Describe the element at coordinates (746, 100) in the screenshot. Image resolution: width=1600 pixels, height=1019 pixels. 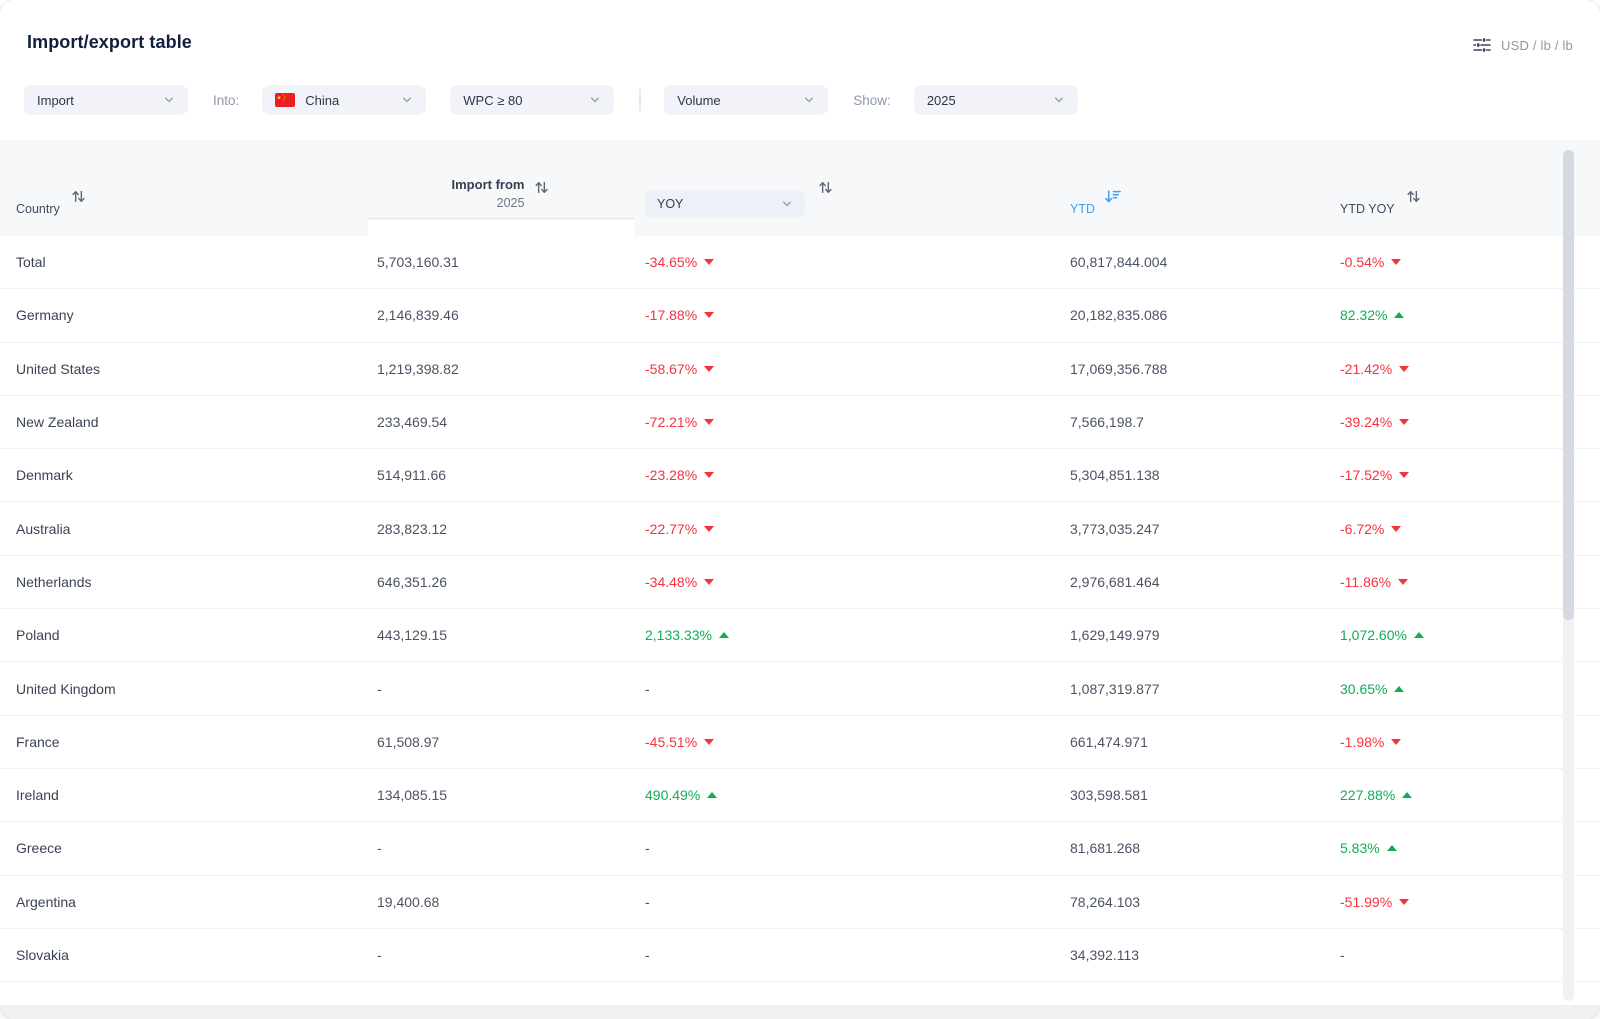
I see `measure-select: Volume` at that location.